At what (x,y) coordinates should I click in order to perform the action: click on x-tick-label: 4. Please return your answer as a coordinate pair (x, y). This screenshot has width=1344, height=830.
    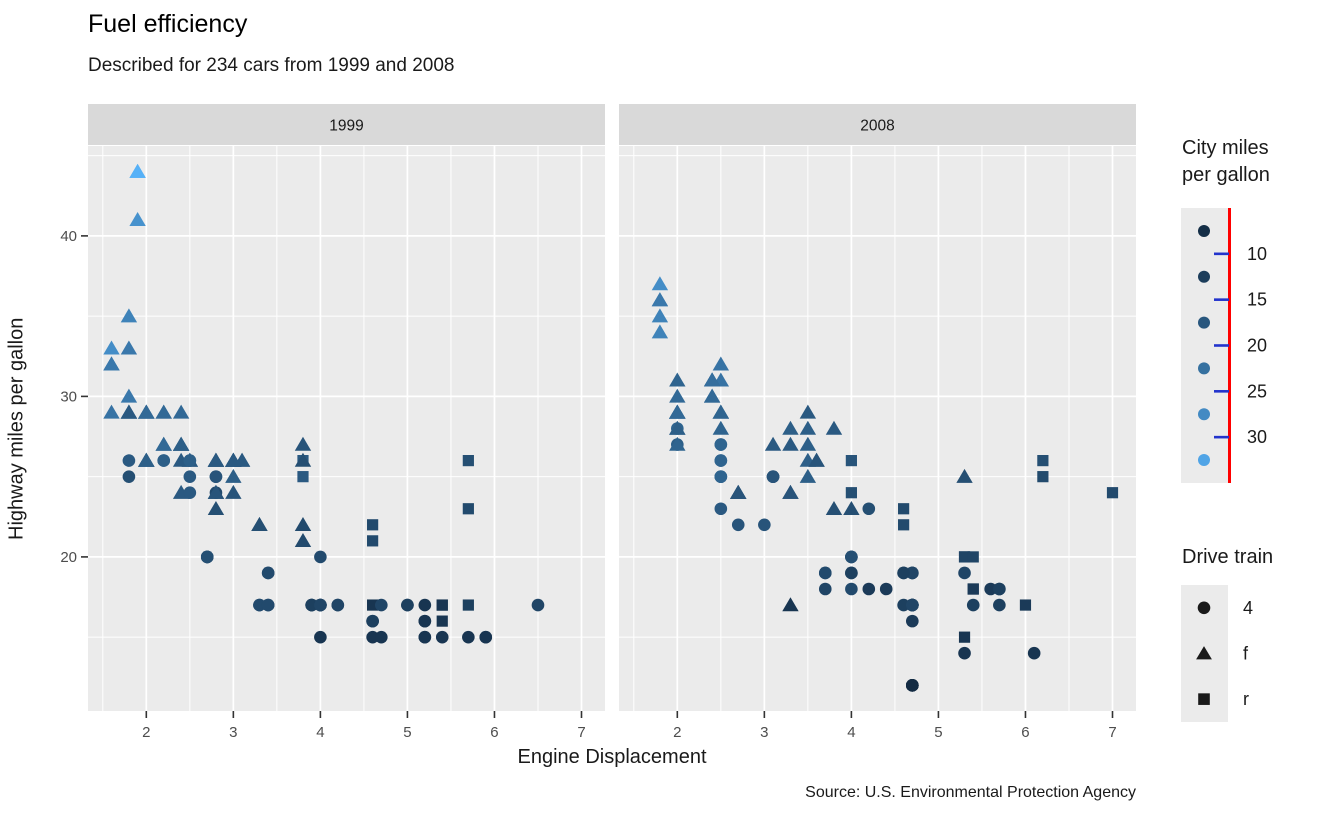
    Looking at the image, I should click on (851, 732).